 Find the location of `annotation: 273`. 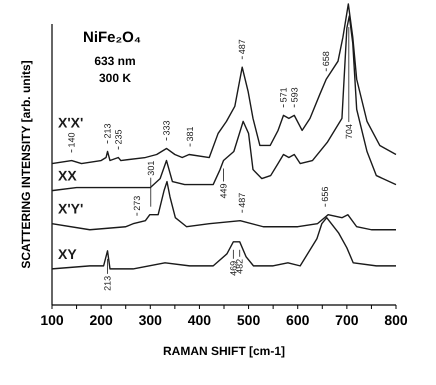

annotation: 273 is located at coordinates (137, 203).